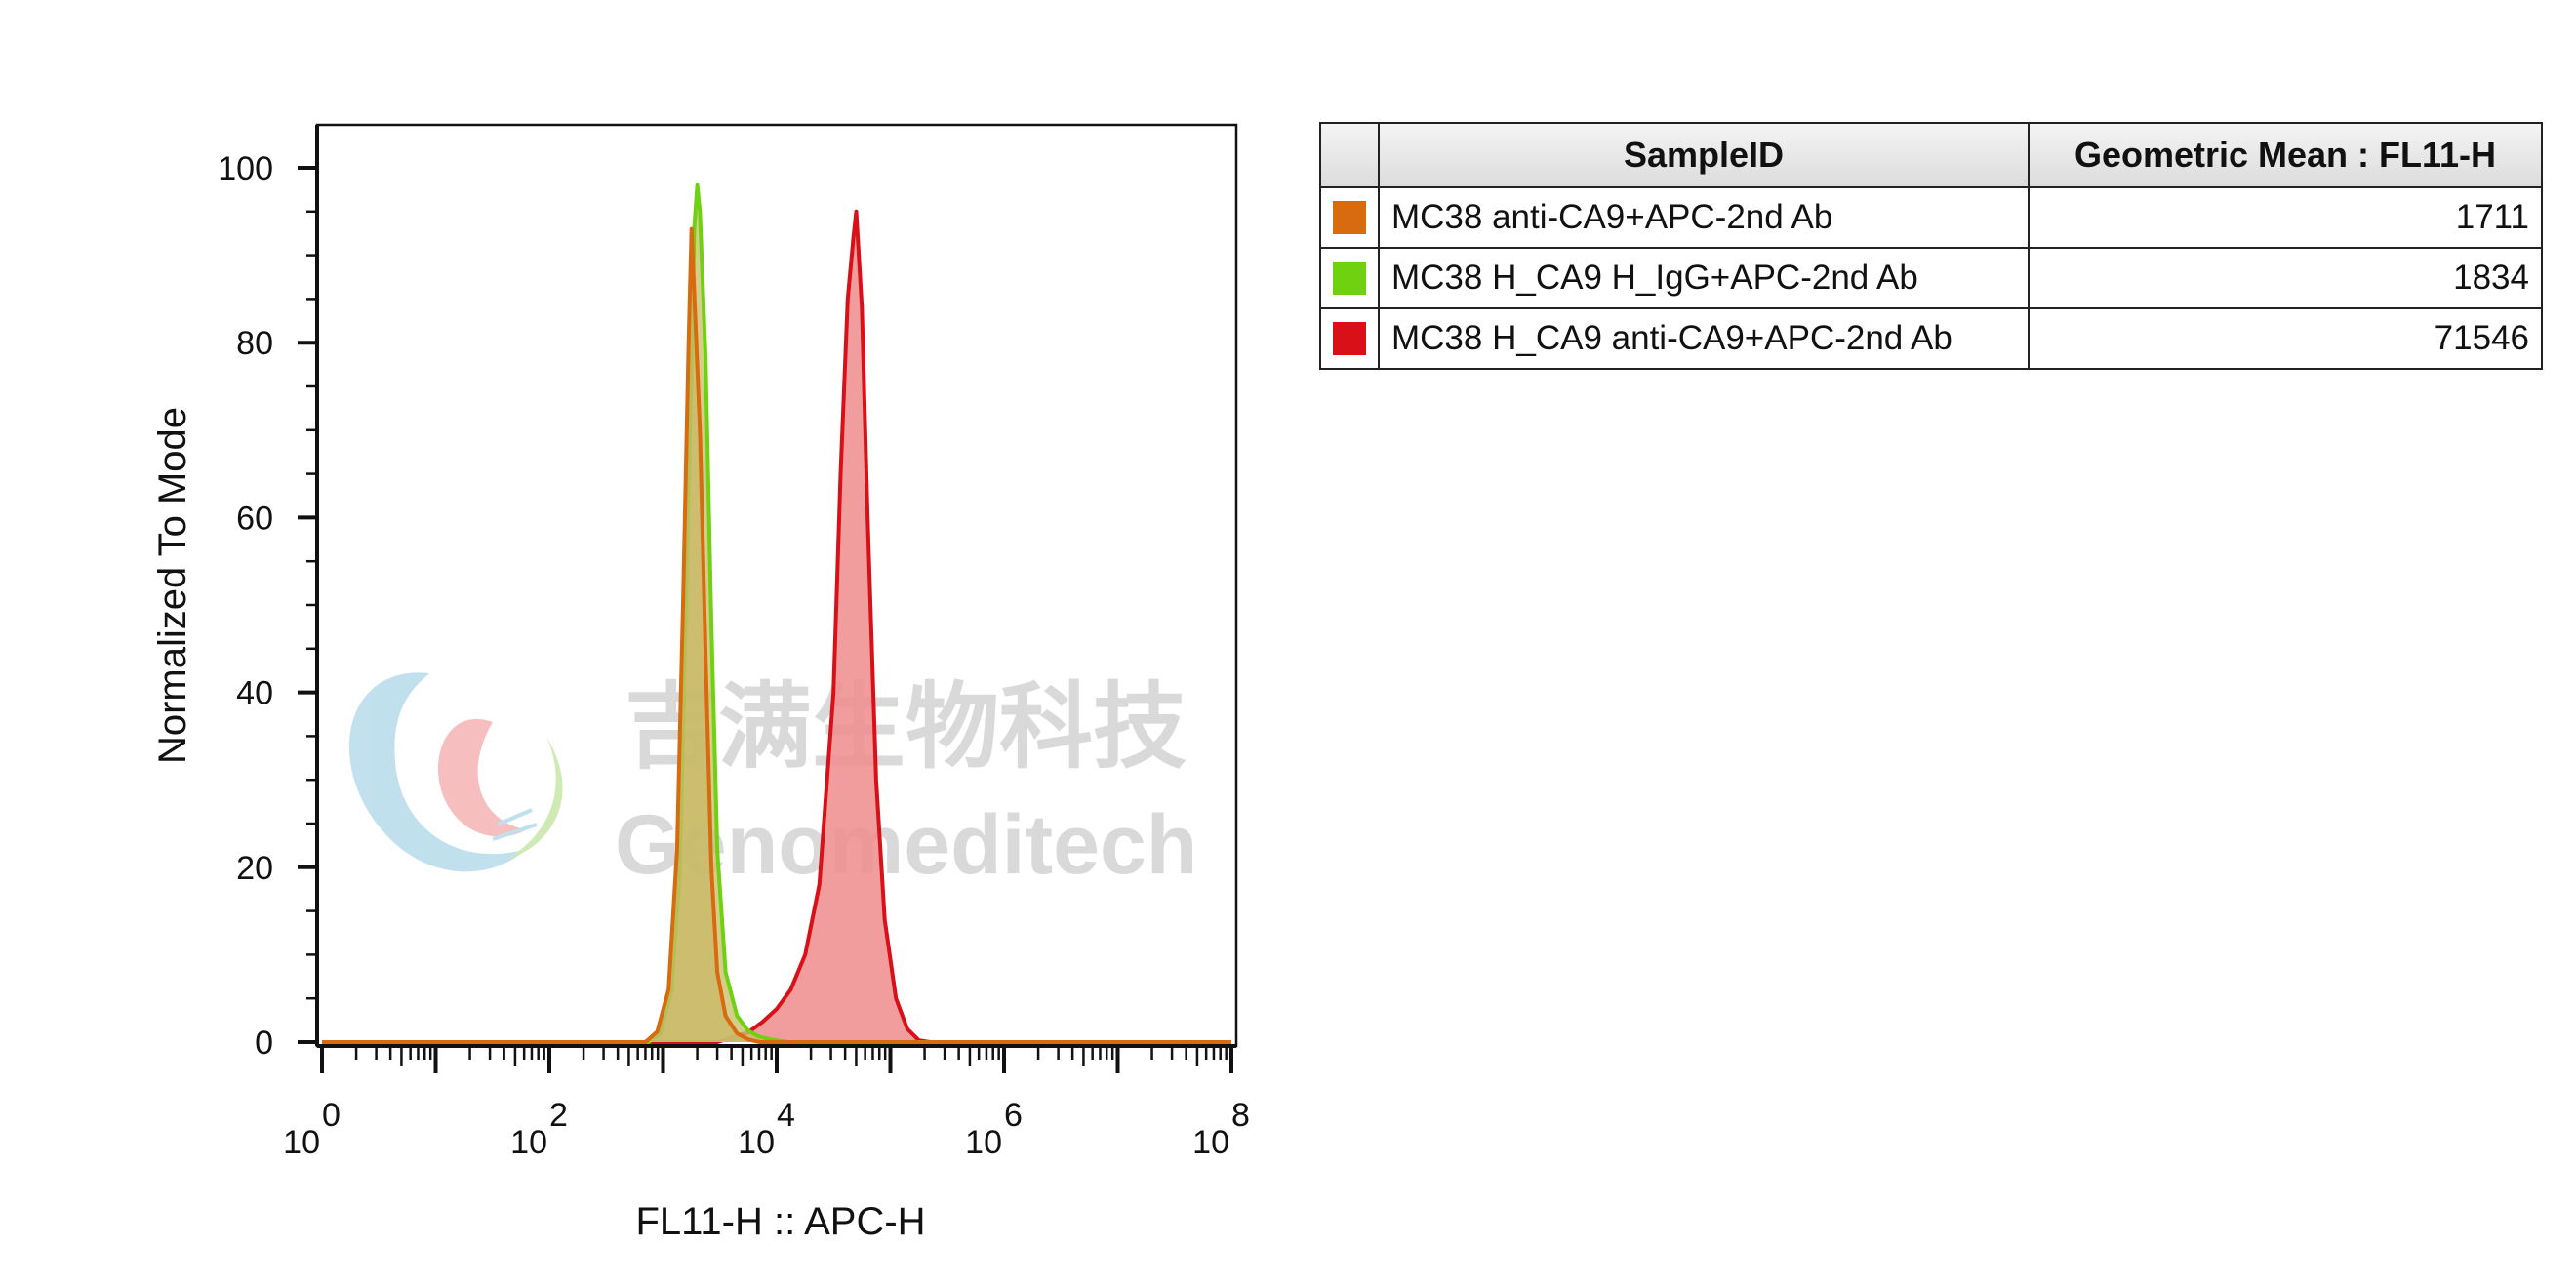 The image size is (2576, 1288). I want to click on x-tick-label: 10⁴, so click(766, 1129).